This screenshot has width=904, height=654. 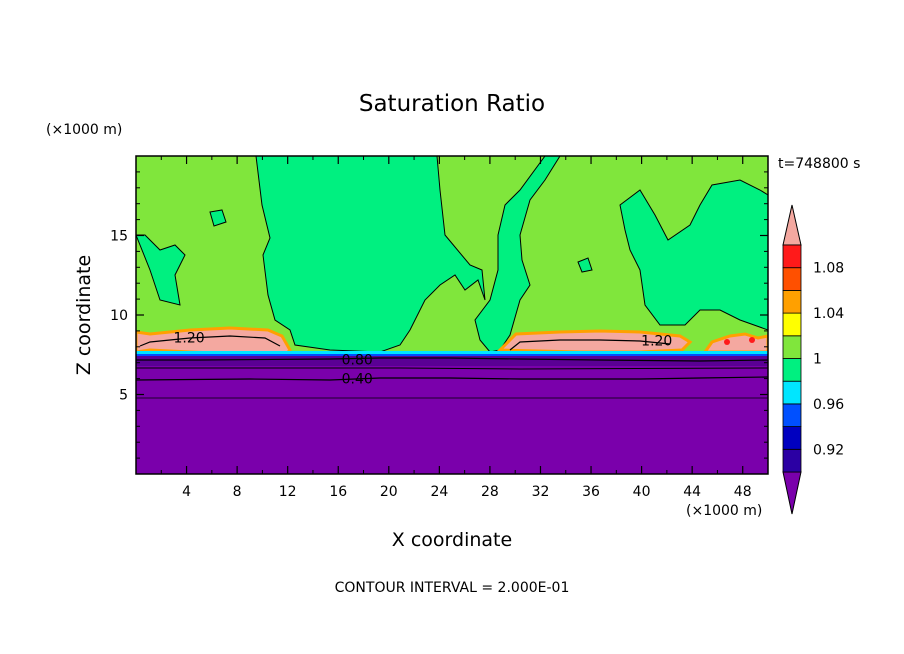 What do you see at coordinates (119, 316) in the screenshot?
I see `y-tick-label: 10` at bounding box center [119, 316].